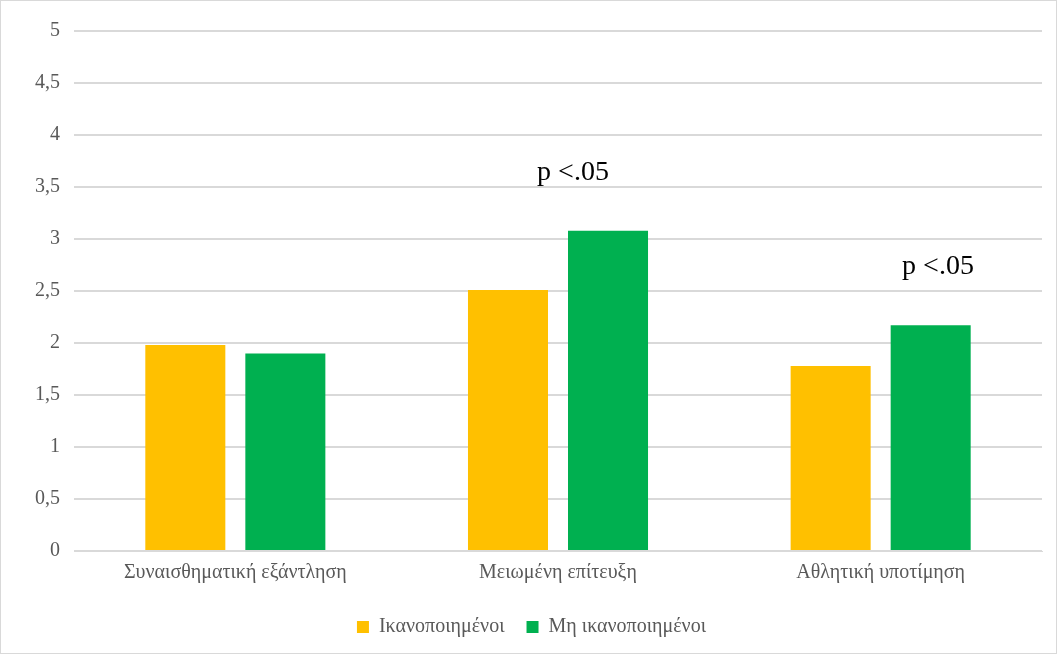  What do you see at coordinates (55, 549) in the screenshot?
I see `y-tick-label: 0` at bounding box center [55, 549].